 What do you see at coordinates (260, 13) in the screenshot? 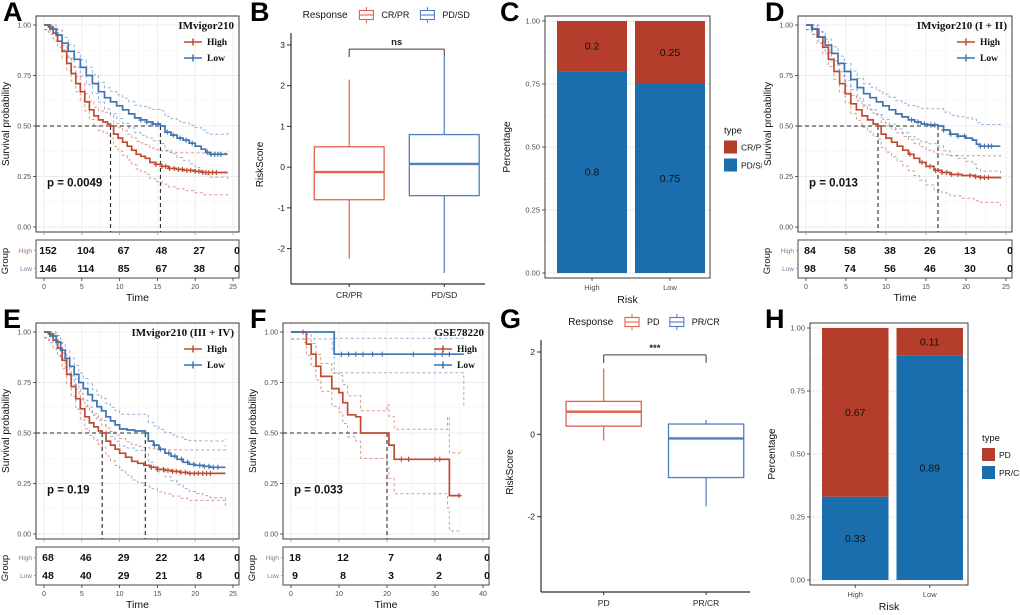
I see `panel-letter-B: B` at bounding box center [260, 13].